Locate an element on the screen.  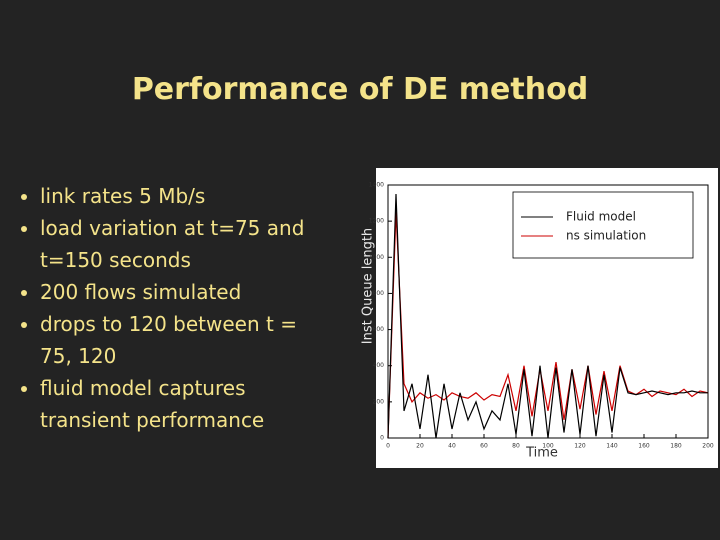
x-tick-label: 60 is located at coordinates (484, 446).